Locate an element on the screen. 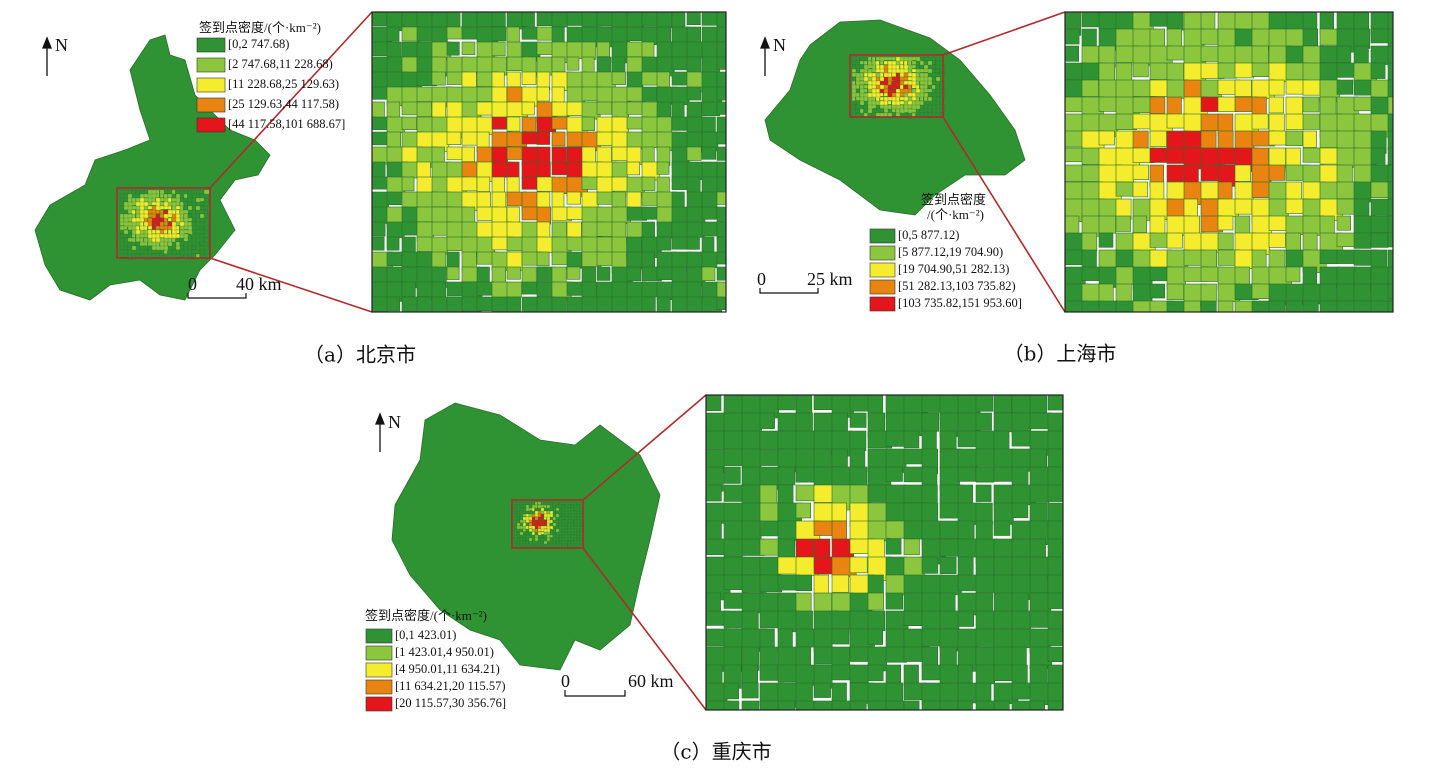  legend-label: [103 735.82,151 953.60] is located at coordinates (960, 303).